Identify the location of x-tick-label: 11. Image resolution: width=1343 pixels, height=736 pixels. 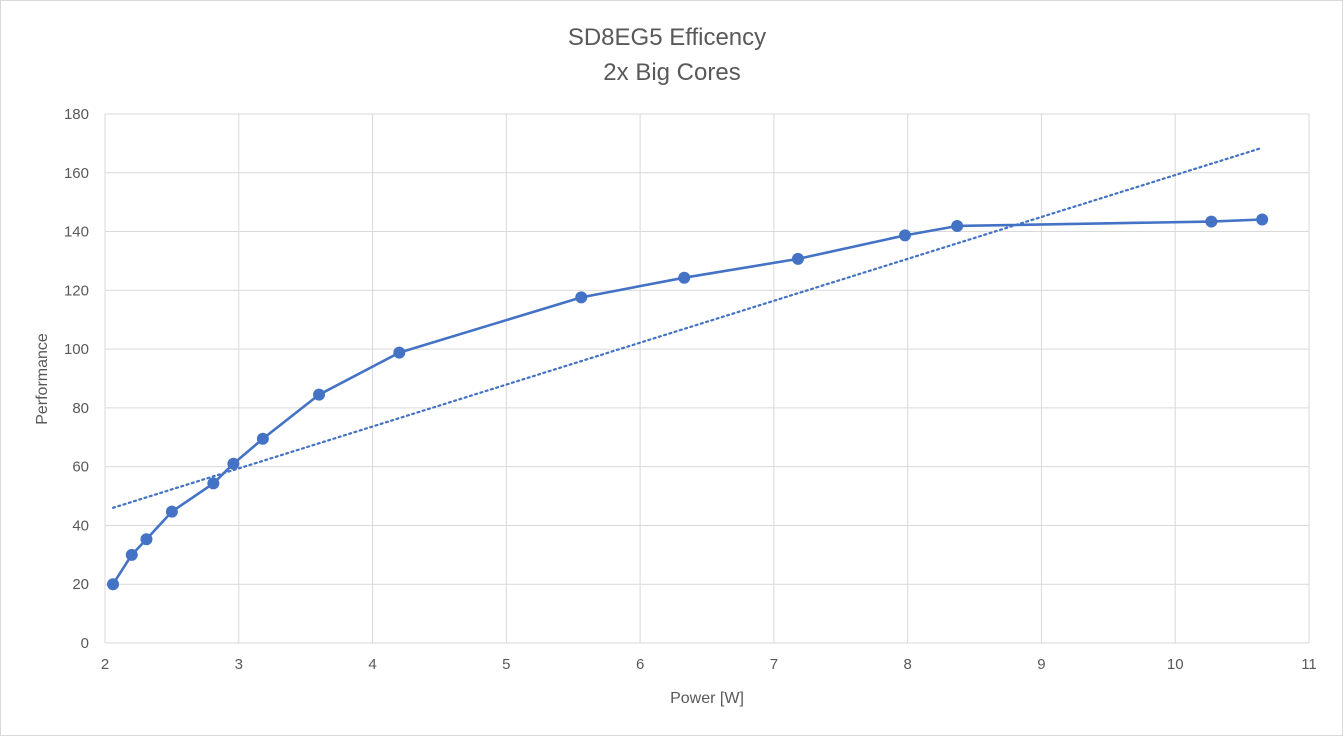
(1309, 664).